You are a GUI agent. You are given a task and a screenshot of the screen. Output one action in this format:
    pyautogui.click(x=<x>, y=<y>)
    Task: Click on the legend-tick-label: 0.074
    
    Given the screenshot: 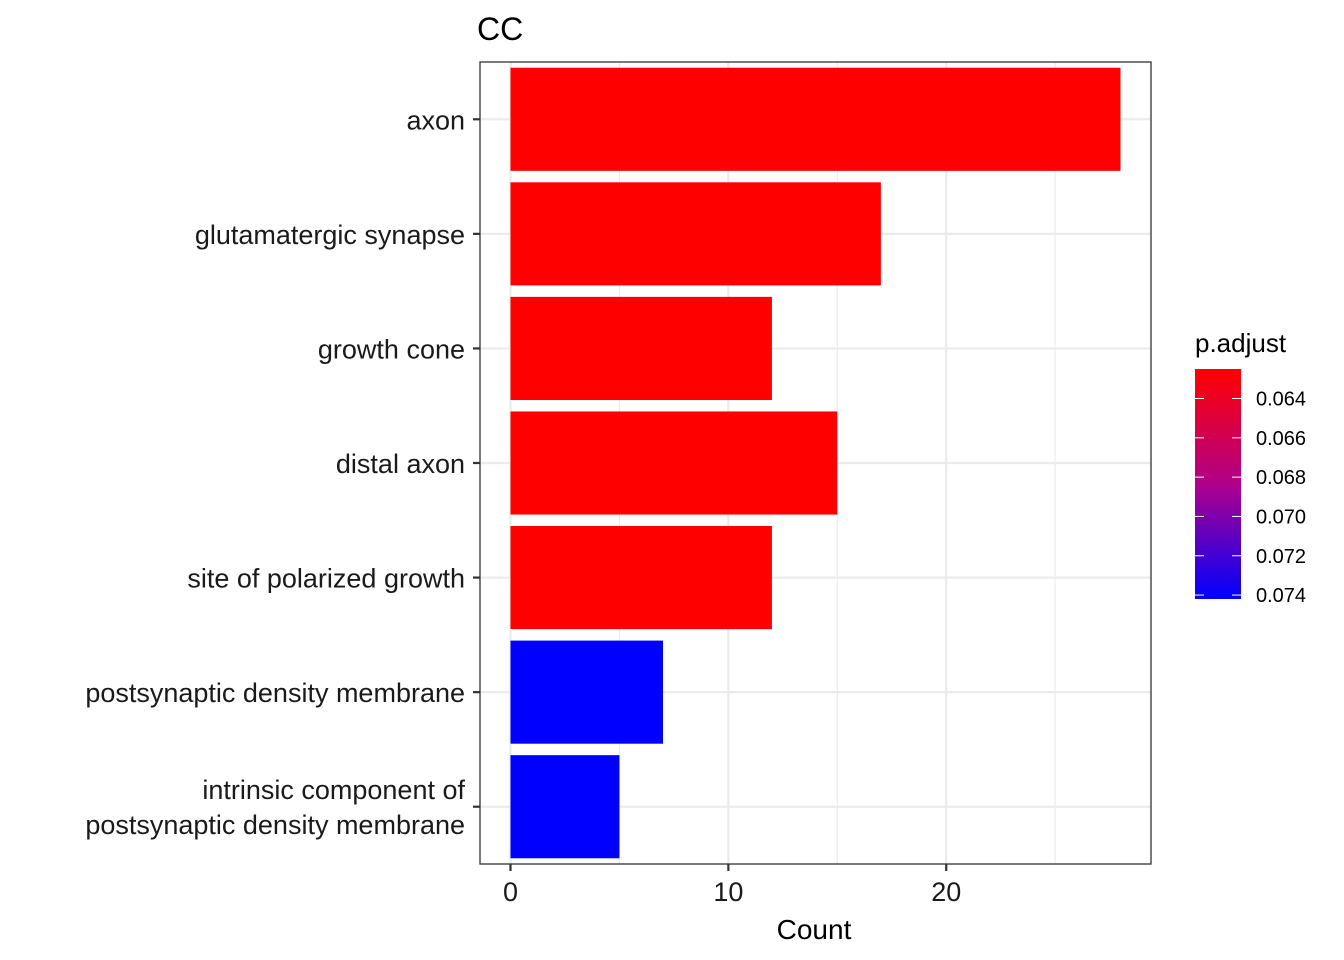 What is the action you would take?
    pyautogui.click(x=1281, y=596)
    